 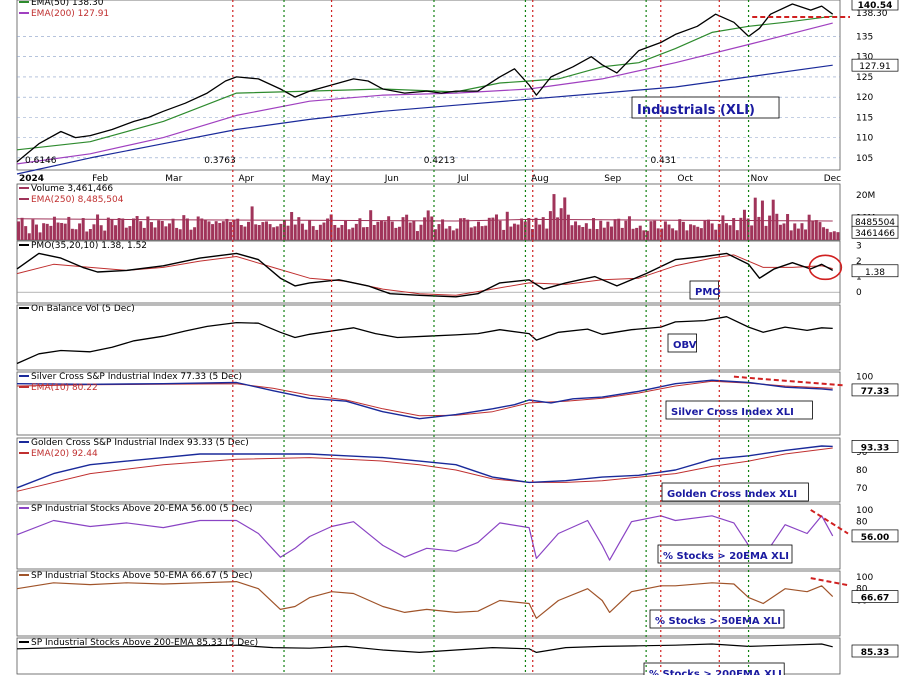 I want to click on pct200-value-box, so click(x=875, y=651).